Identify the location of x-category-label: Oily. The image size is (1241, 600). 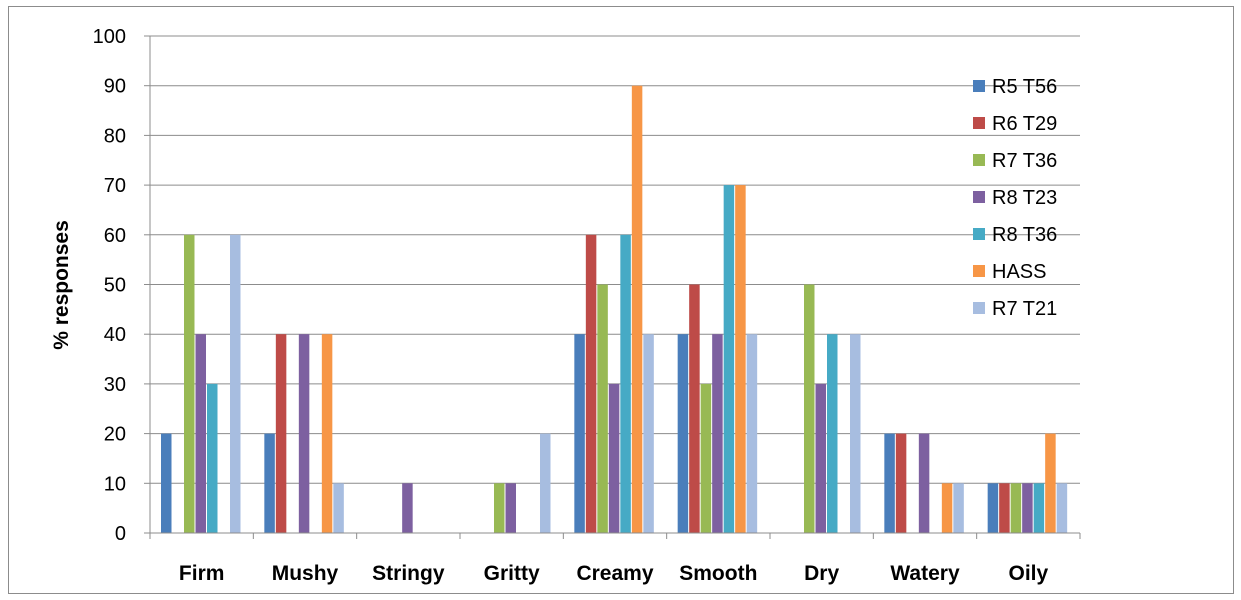
(1028, 573).